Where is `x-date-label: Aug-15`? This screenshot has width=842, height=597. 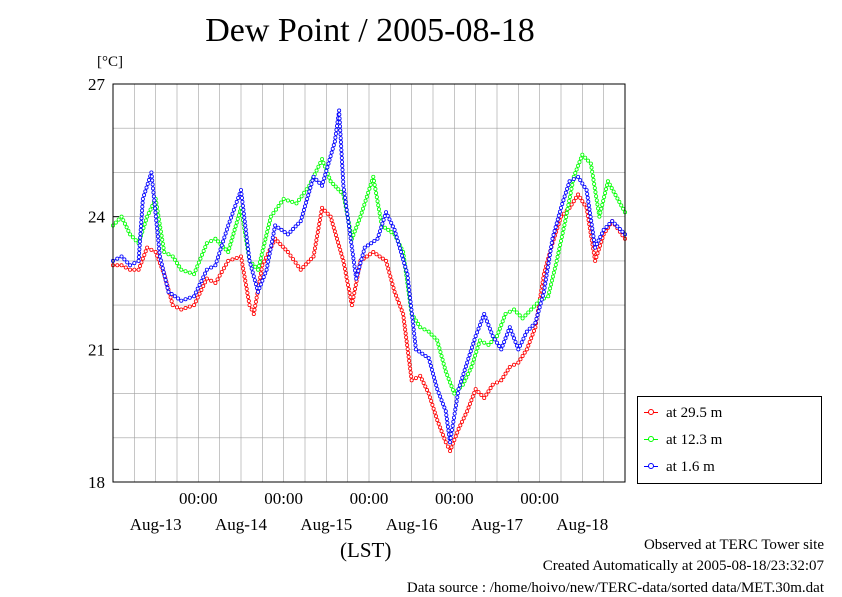
x-date-label: Aug-15 is located at coordinates (326, 524).